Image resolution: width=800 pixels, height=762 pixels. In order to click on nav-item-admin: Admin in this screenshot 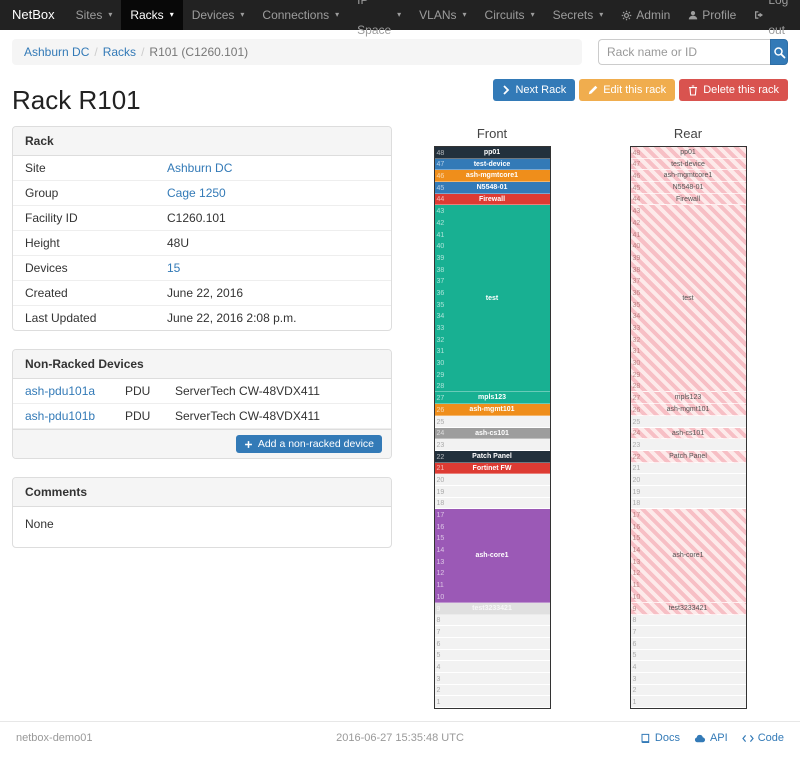, I will do `click(645, 15)`.